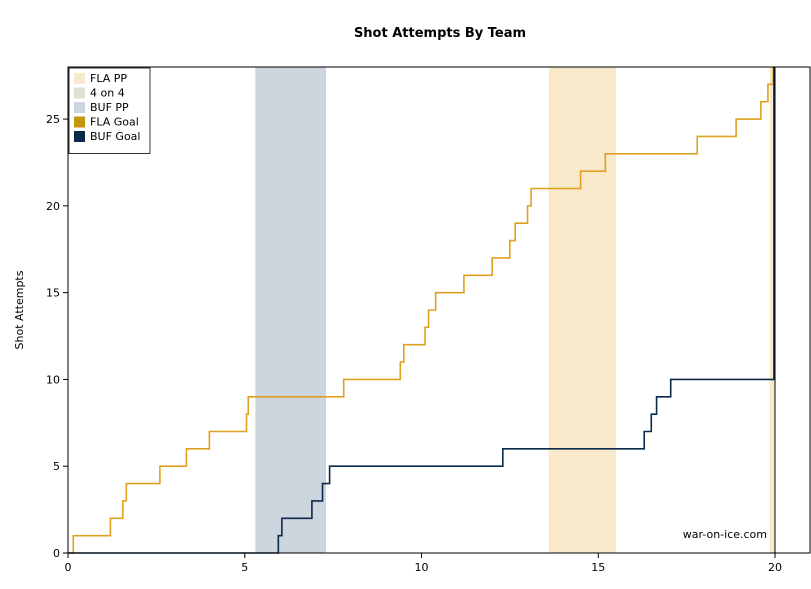 The height and width of the screenshot is (589, 811). Describe the element at coordinates (53, 293) in the screenshot. I see `y-tick-label: 15` at that location.